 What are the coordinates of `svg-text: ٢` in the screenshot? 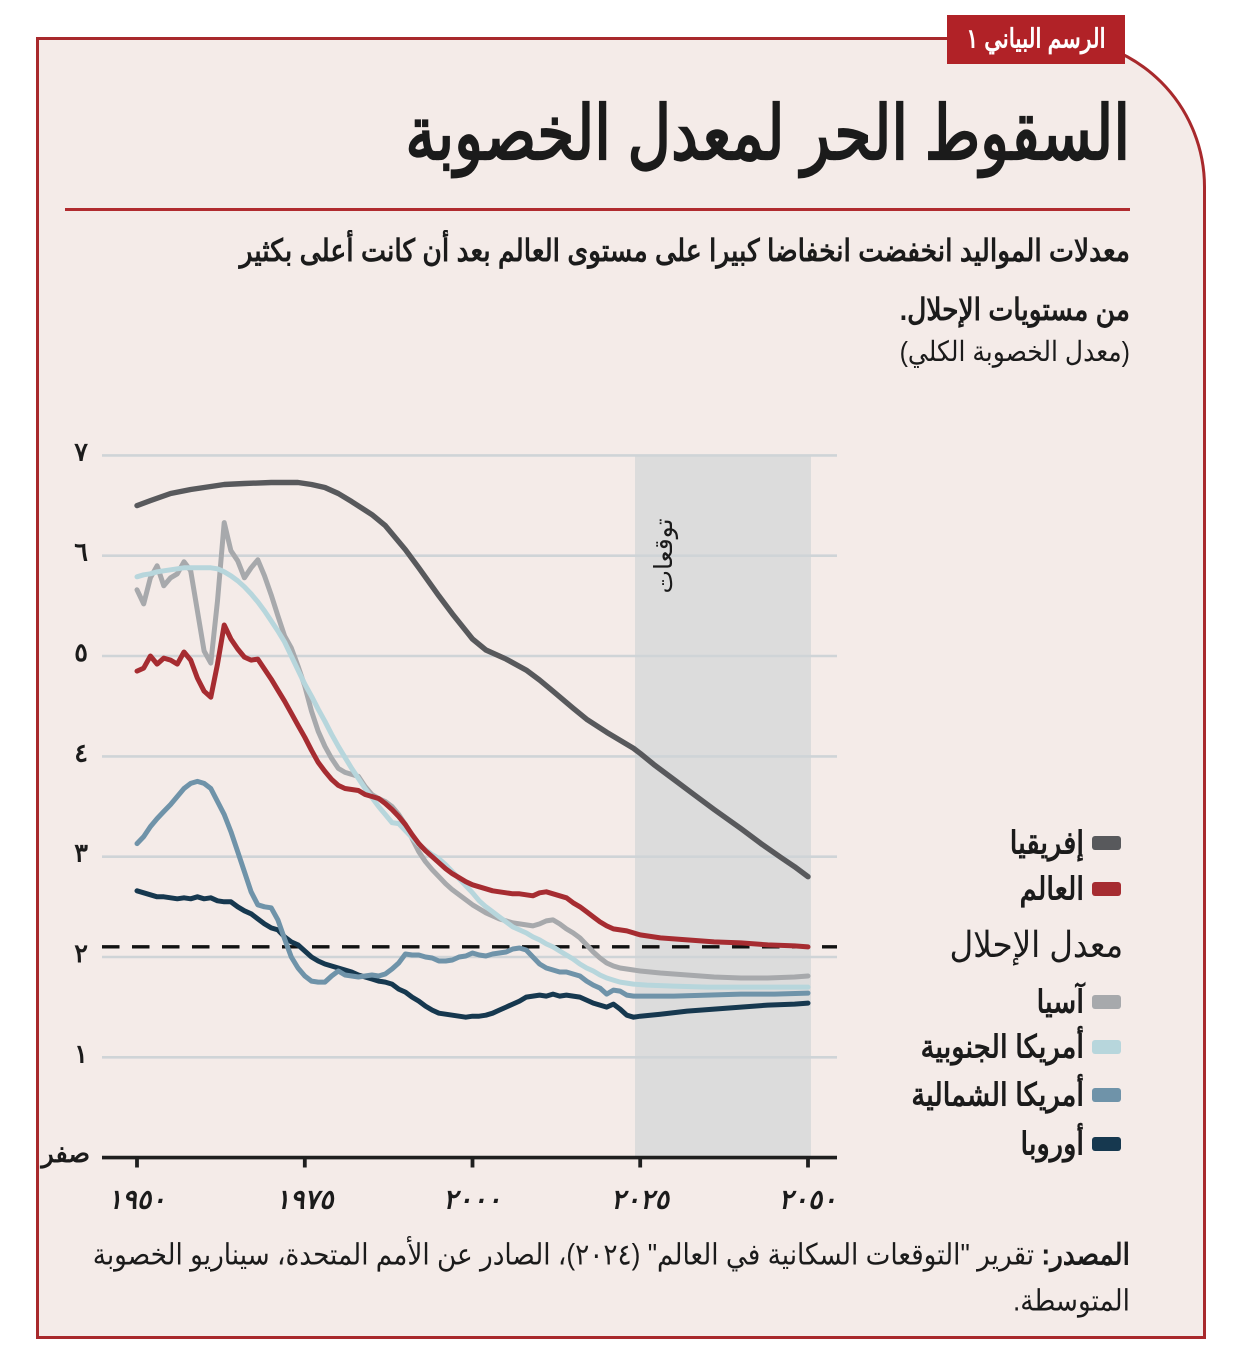 It's located at (81, 954).